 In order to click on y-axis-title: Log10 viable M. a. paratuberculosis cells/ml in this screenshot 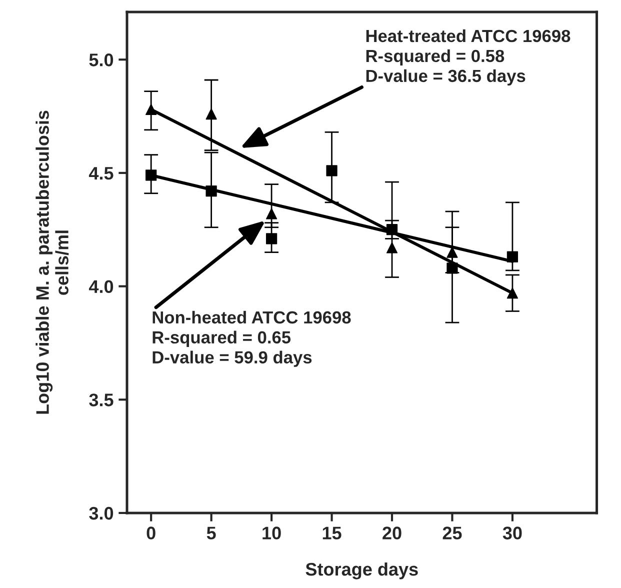, I will do `click(52, 262)`.